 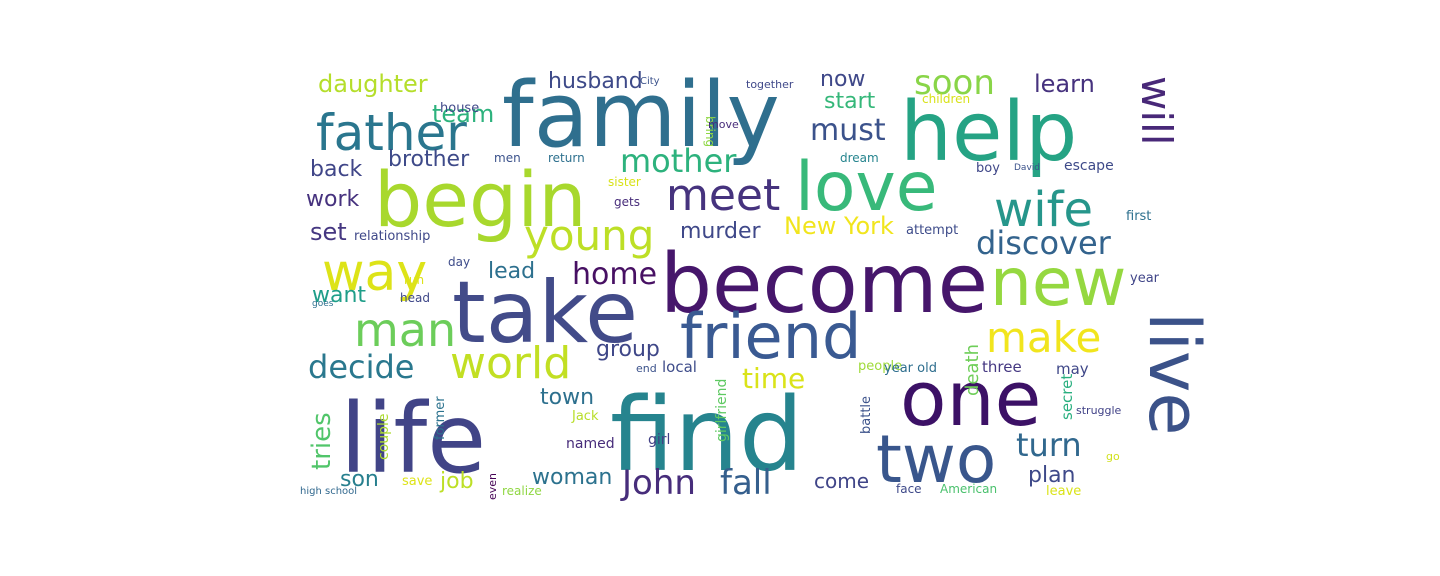 I want to click on word-make: make, so click(x=1043, y=337).